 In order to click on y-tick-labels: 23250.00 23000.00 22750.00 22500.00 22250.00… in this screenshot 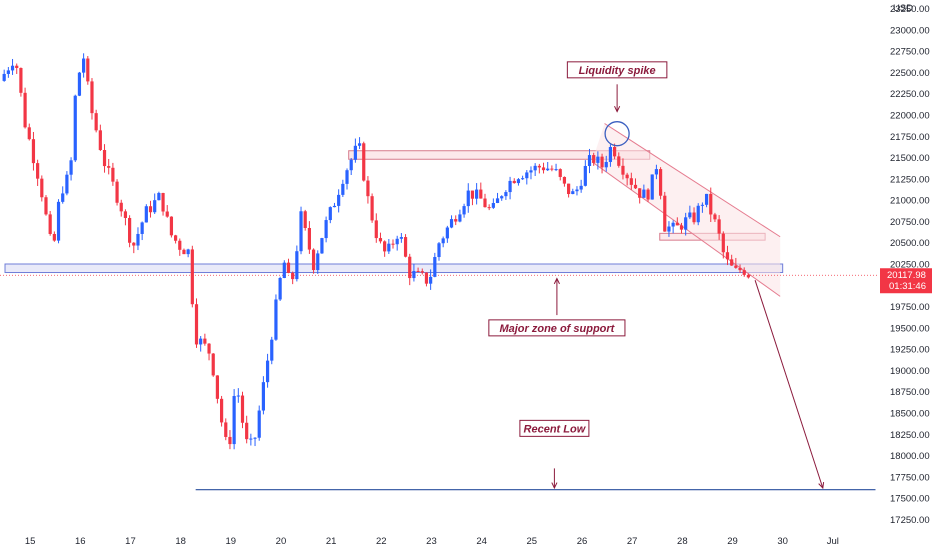, I will do `click(910, 265)`.